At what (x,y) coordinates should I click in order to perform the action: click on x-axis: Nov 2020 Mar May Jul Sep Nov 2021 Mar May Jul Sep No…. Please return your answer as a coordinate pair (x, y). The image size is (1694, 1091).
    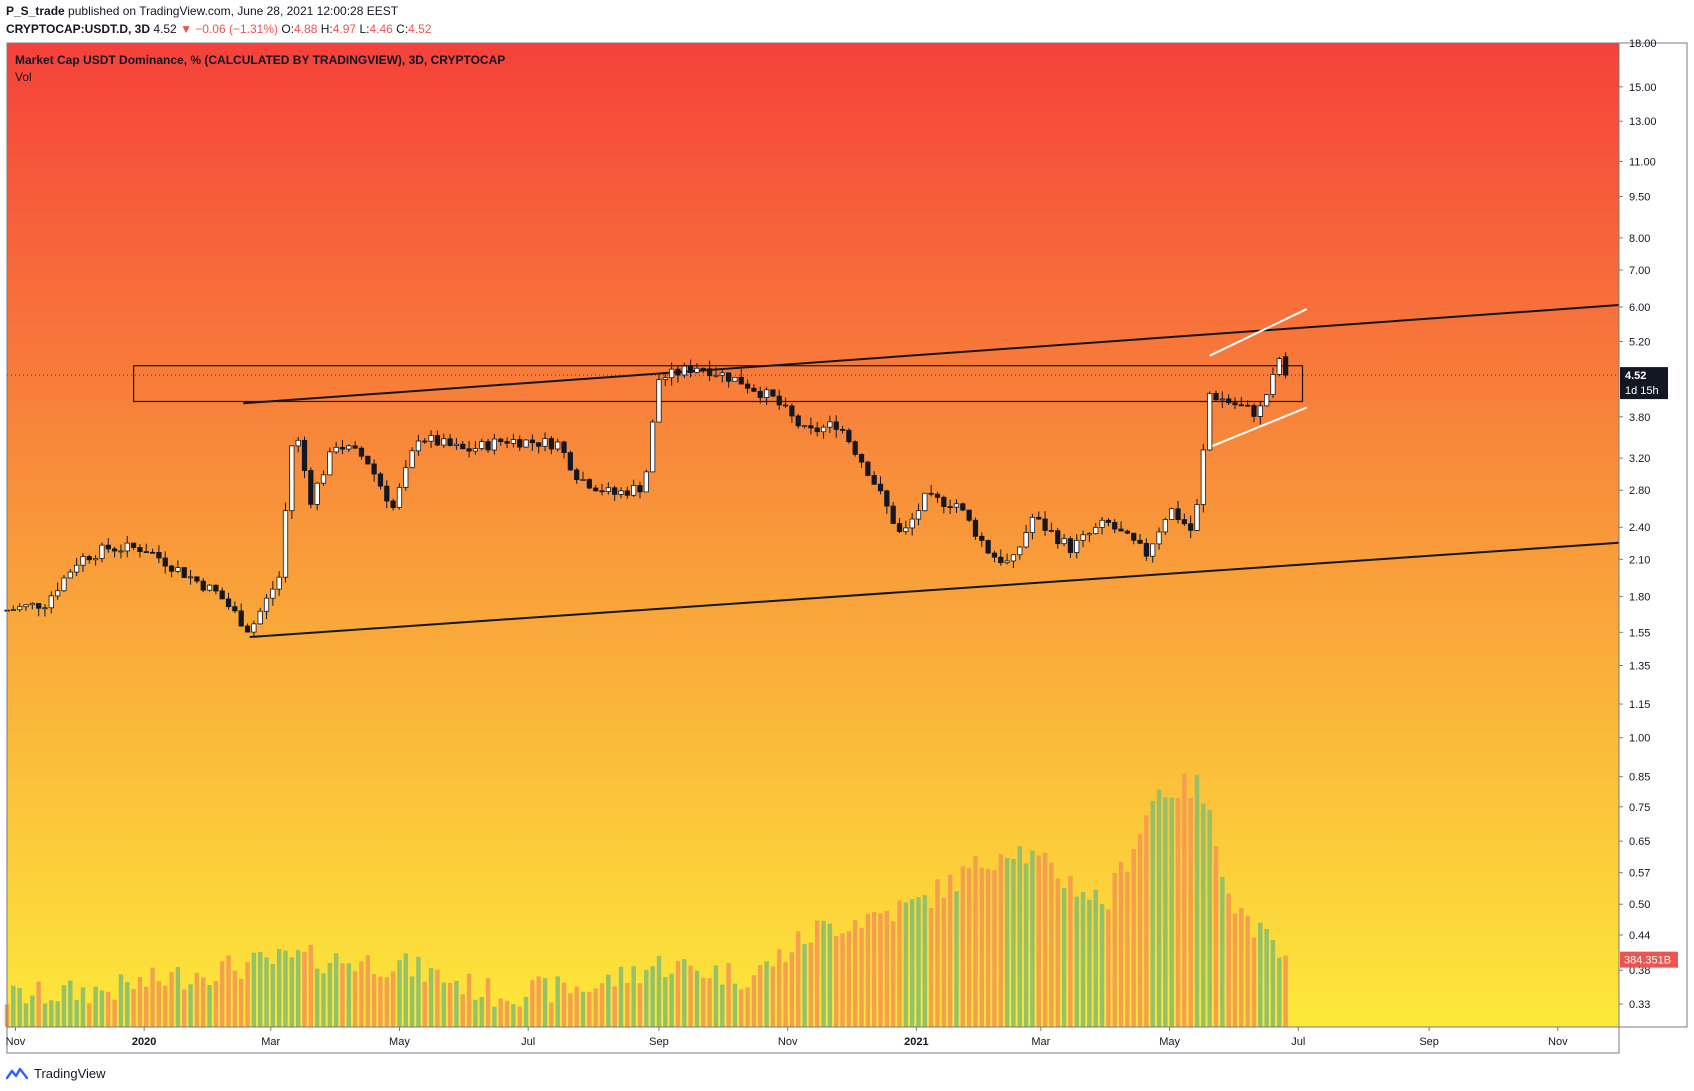
    Looking at the image, I should click on (787, 1037).